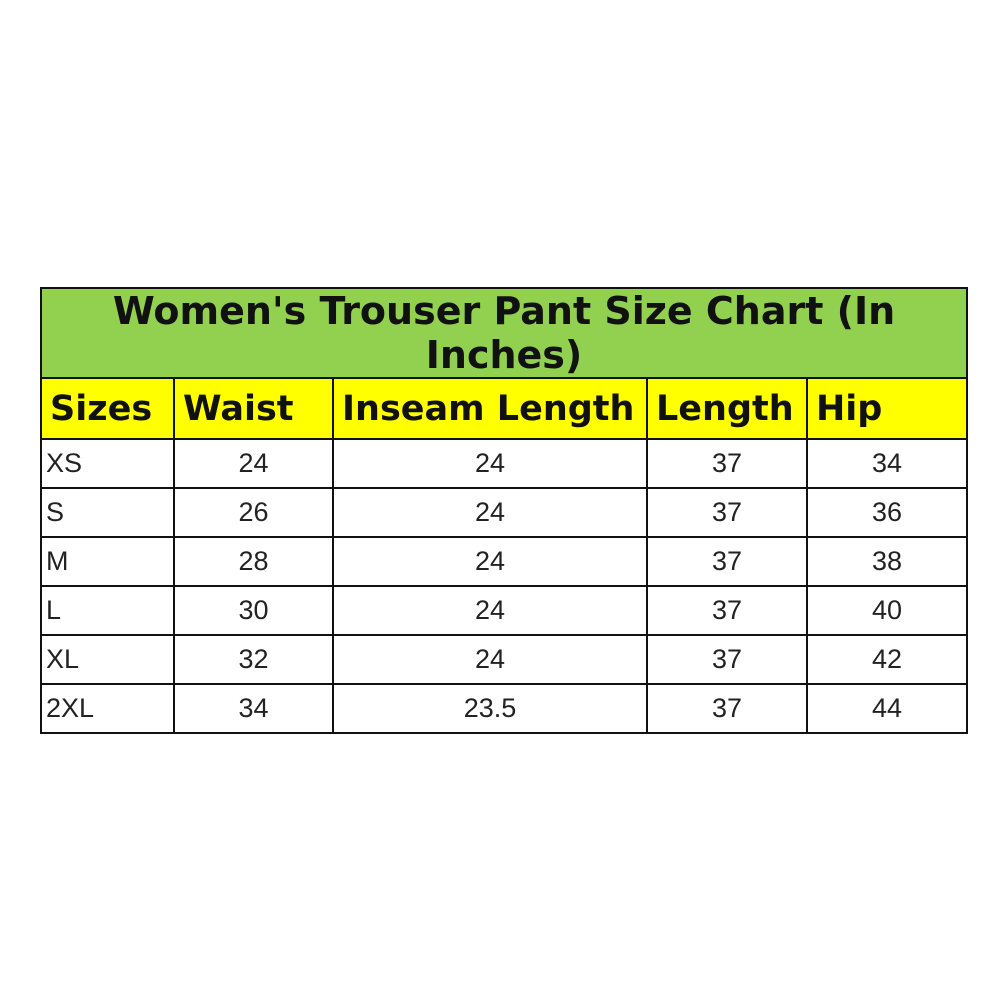  Describe the element at coordinates (887, 610) in the screenshot. I see `cell-hip: 40` at that location.